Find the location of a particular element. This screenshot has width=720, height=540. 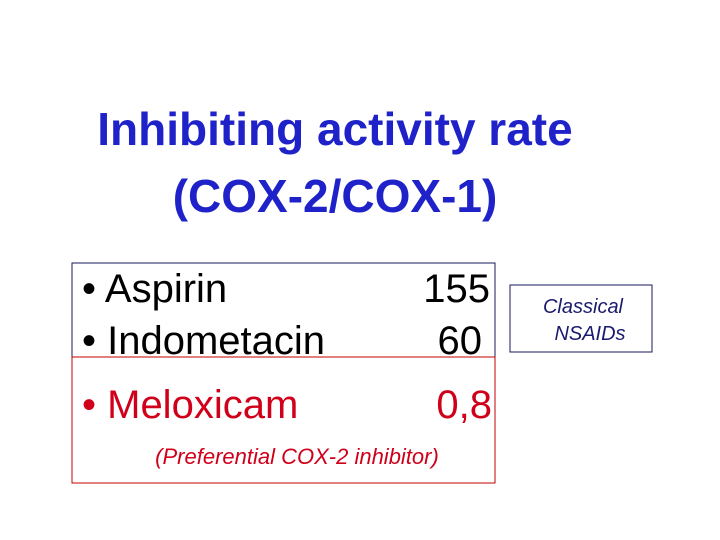

side-box is located at coordinates (581, 318).